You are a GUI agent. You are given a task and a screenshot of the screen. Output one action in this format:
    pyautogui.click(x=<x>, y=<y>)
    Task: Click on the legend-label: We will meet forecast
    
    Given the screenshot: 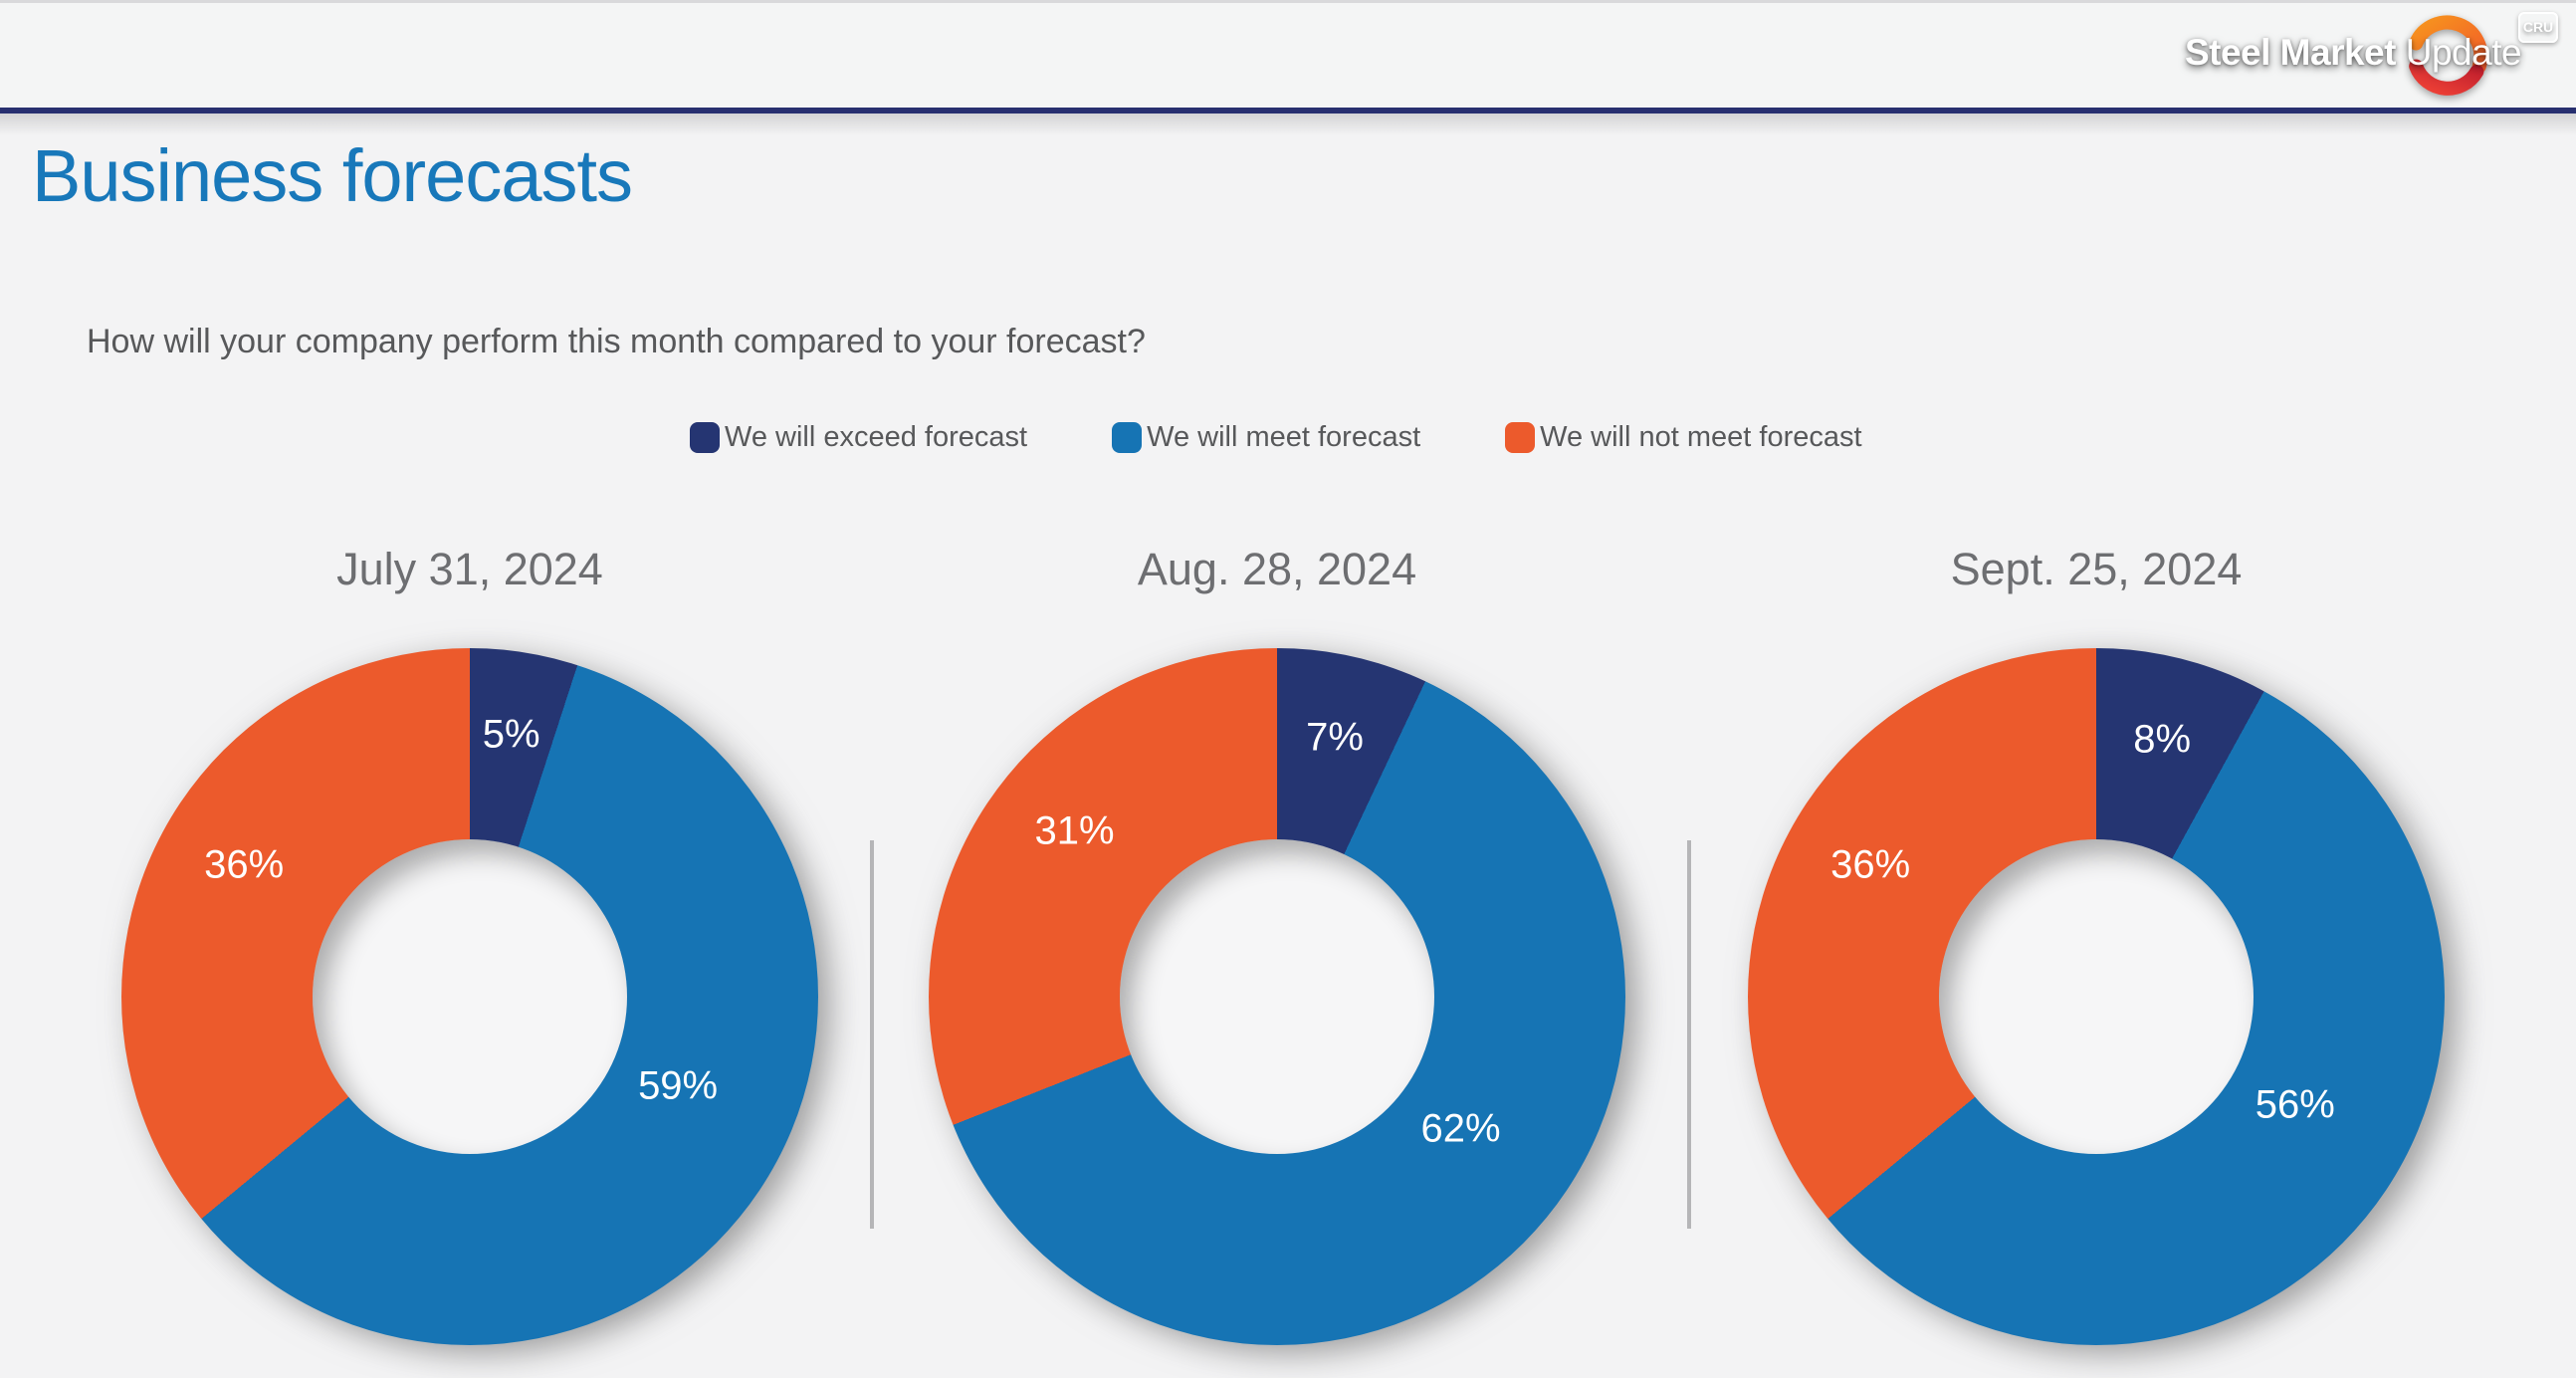 What is the action you would take?
    pyautogui.click(x=1284, y=437)
    